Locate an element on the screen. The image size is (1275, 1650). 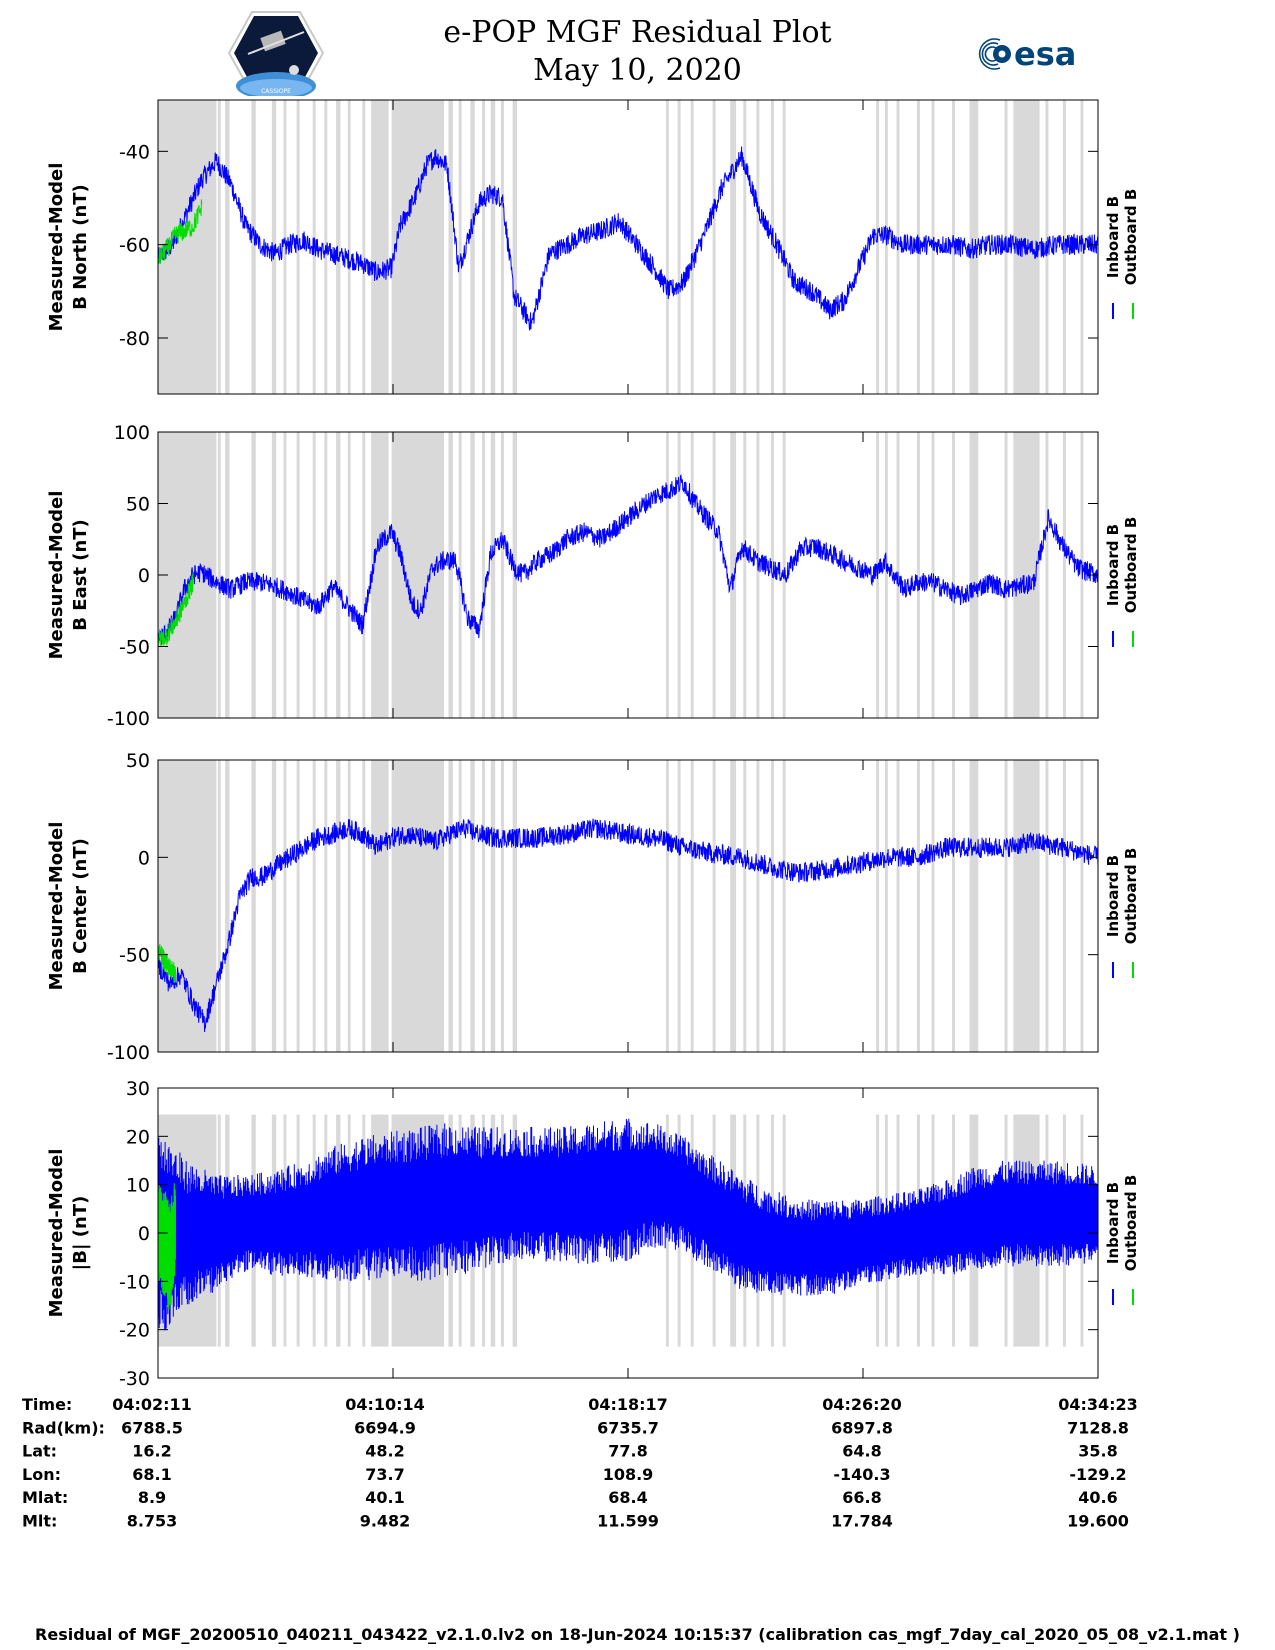
table-cell: 40.6 is located at coordinates (1097, 1497).